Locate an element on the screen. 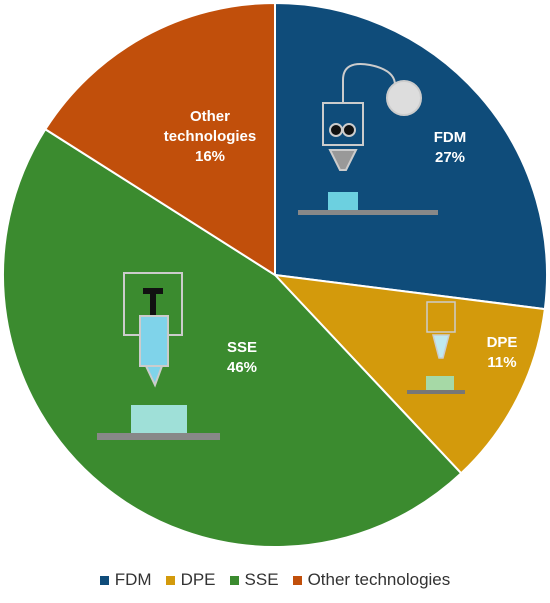  data-label: DPE 11% is located at coordinates (496, 353).